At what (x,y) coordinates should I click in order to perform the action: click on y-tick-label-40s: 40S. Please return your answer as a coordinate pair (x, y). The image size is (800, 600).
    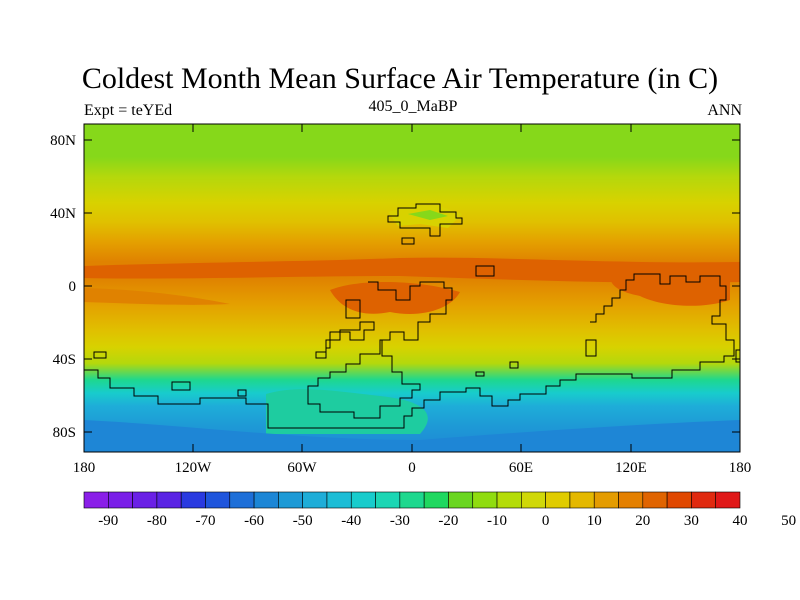
    Looking at the image, I should click on (64, 360).